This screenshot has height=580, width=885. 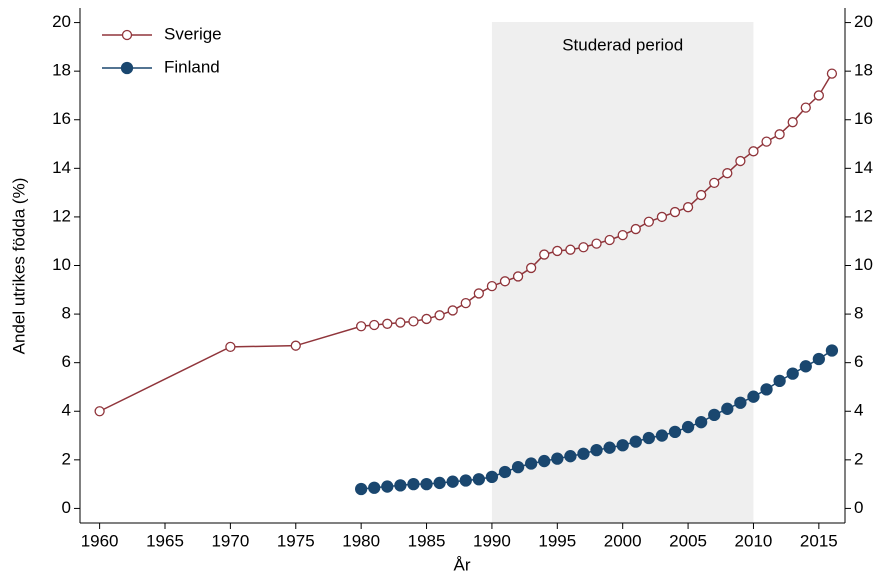 What do you see at coordinates (557, 540) in the screenshot?
I see `x-tick-label: 1995` at bounding box center [557, 540].